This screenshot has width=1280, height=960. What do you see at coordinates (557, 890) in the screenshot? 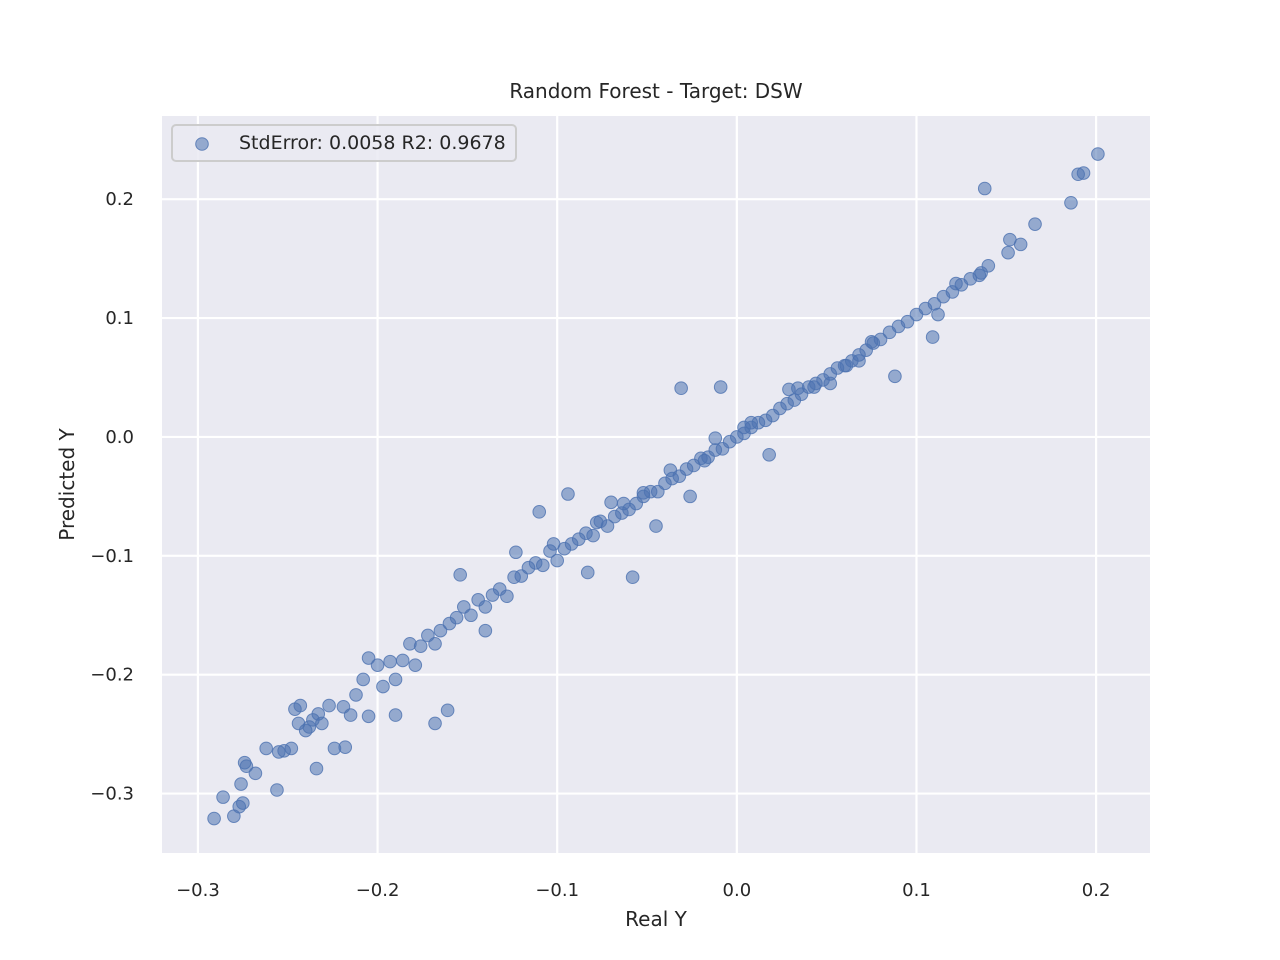
I see `x-tick-label: −0.1` at bounding box center [557, 890].